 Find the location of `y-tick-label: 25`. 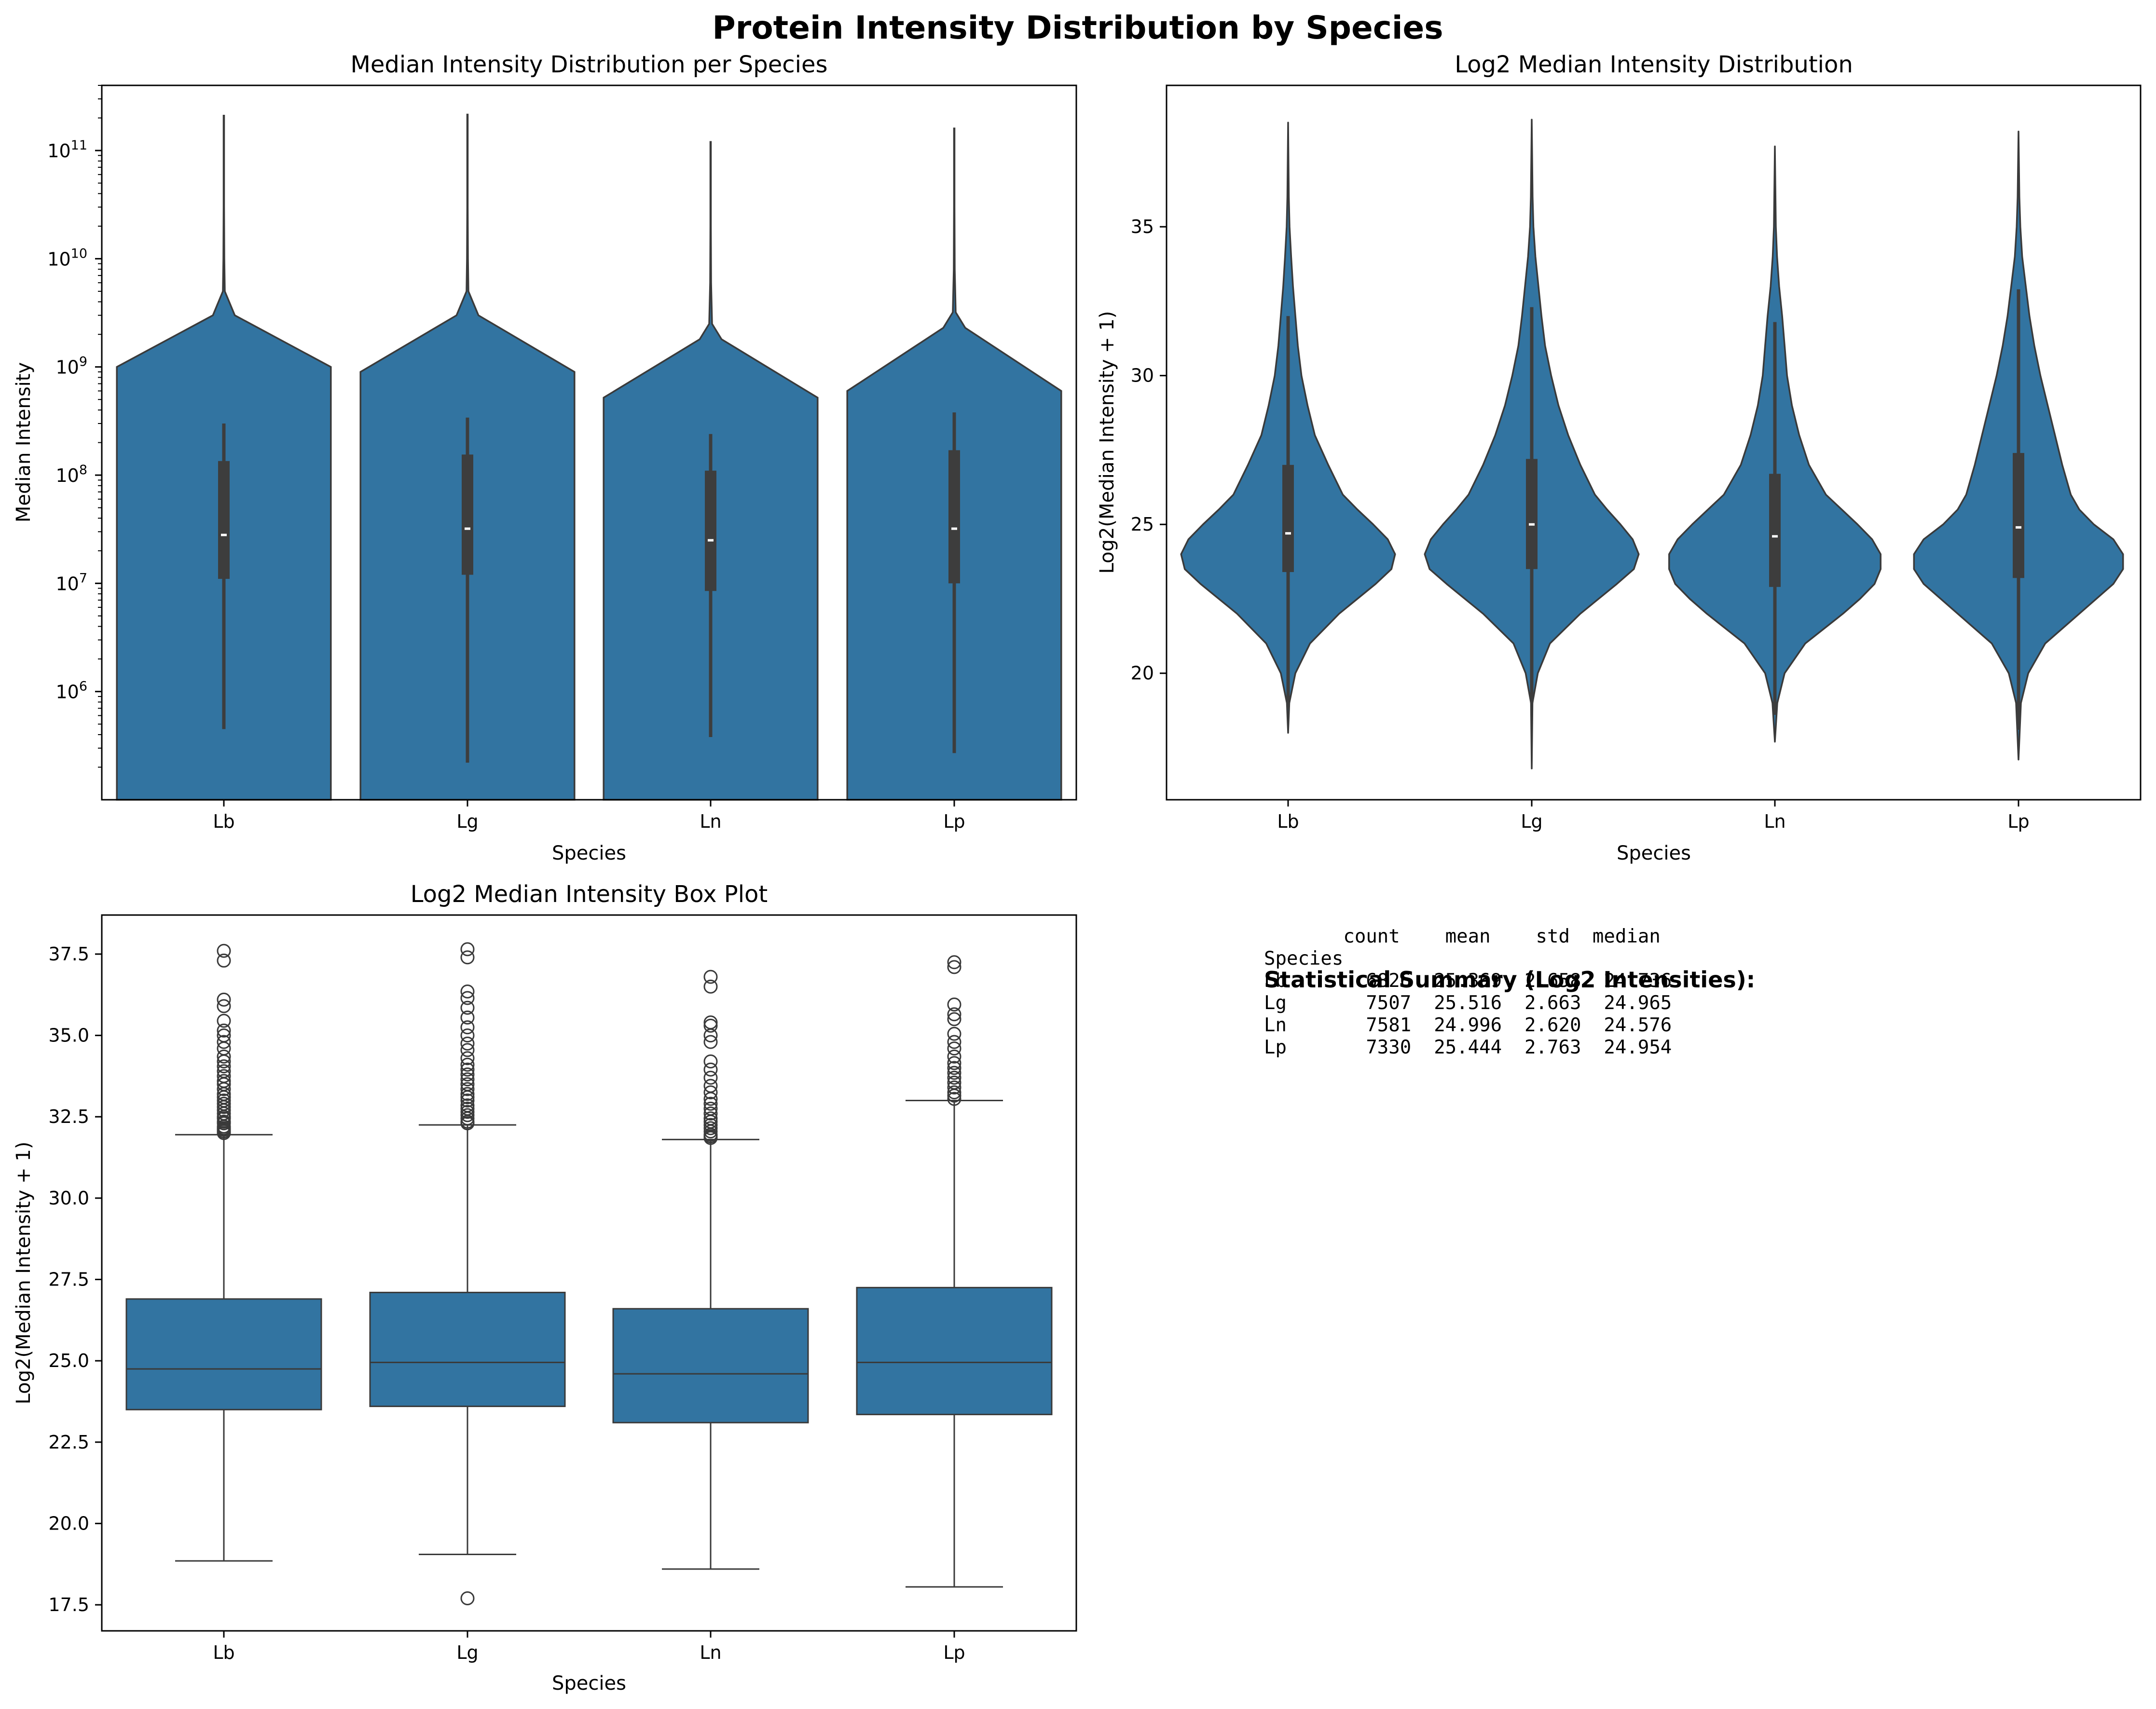

y-tick-label: 25 is located at coordinates (1142, 524).